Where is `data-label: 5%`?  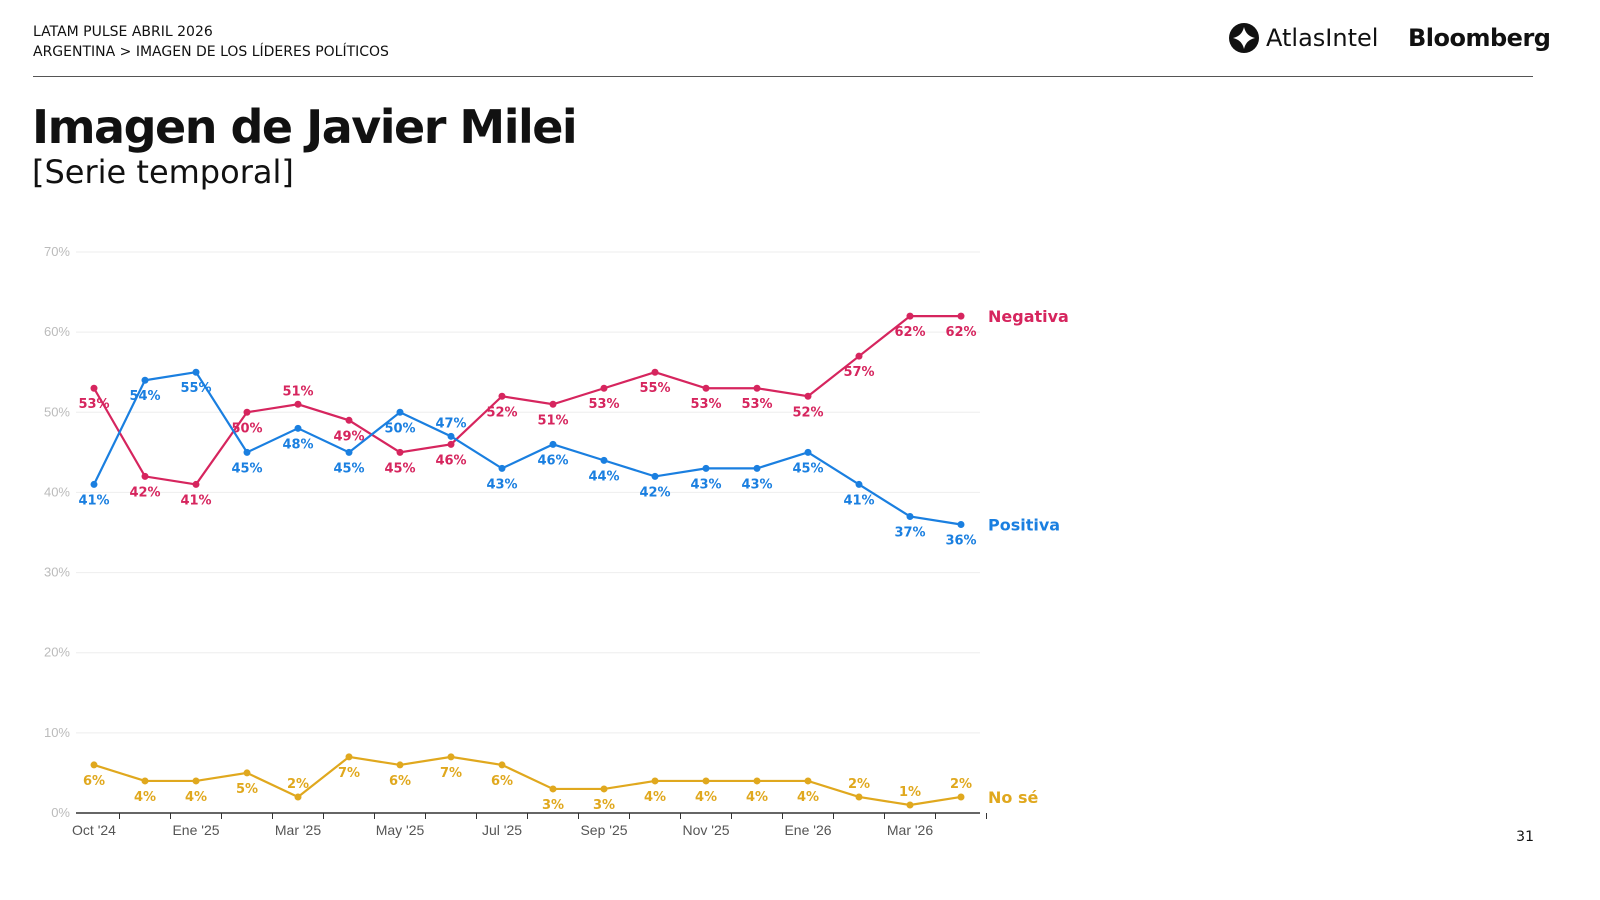
data-label: 5% is located at coordinates (247, 789).